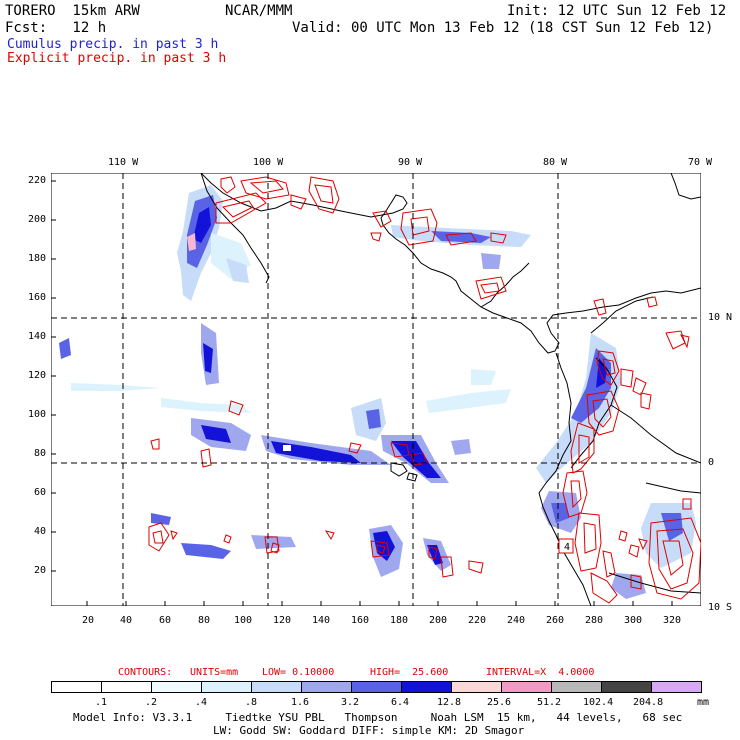  I want to click on x-tick: 300, so click(633, 620).